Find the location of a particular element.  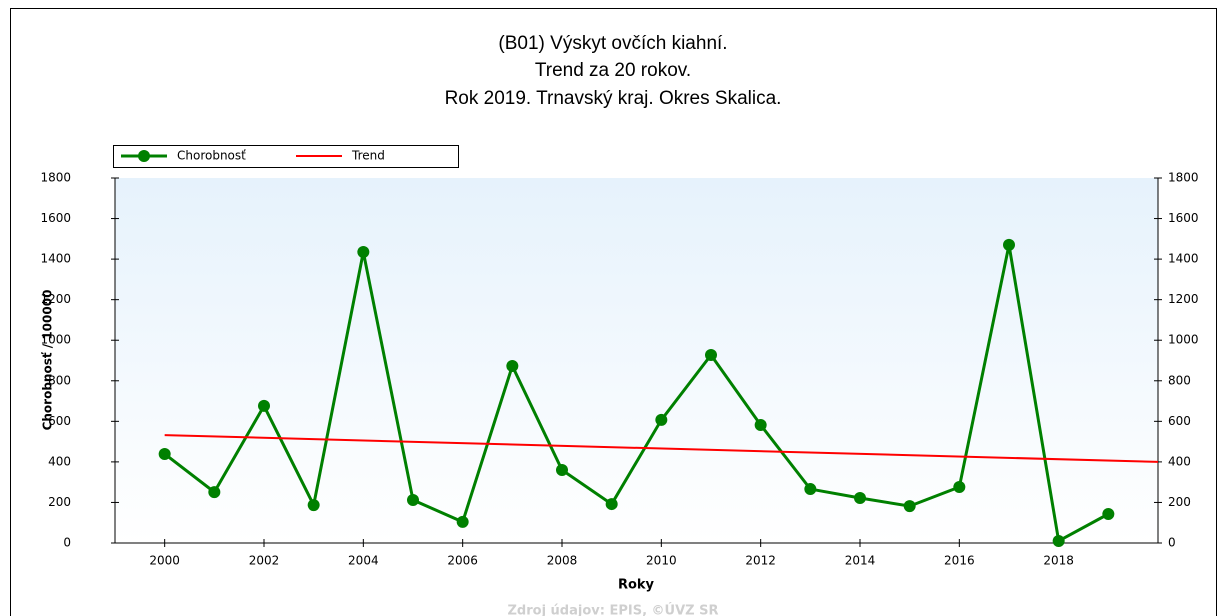

x-tick-label: 2004 is located at coordinates (363, 561).